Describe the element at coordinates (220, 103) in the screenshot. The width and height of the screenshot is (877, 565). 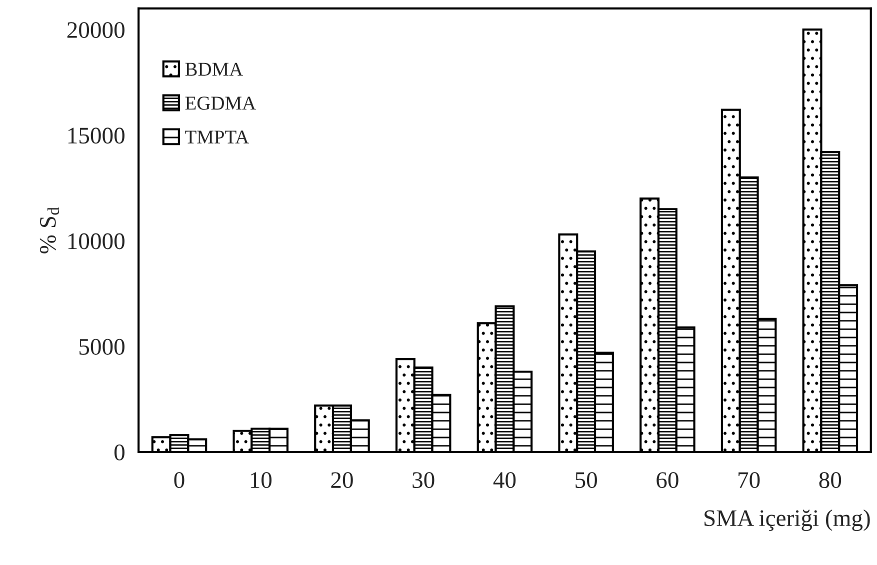
I see `legend-label: EGDMA` at that location.